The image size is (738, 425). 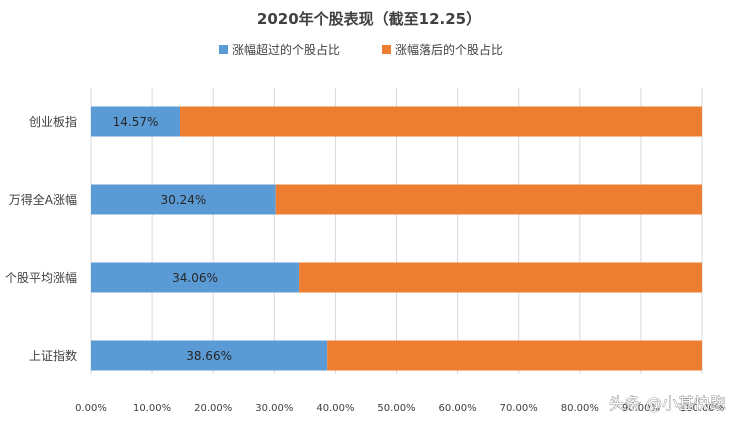 What do you see at coordinates (519, 408) in the screenshot?
I see `x-tick-label: 70.00%` at bounding box center [519, 408].